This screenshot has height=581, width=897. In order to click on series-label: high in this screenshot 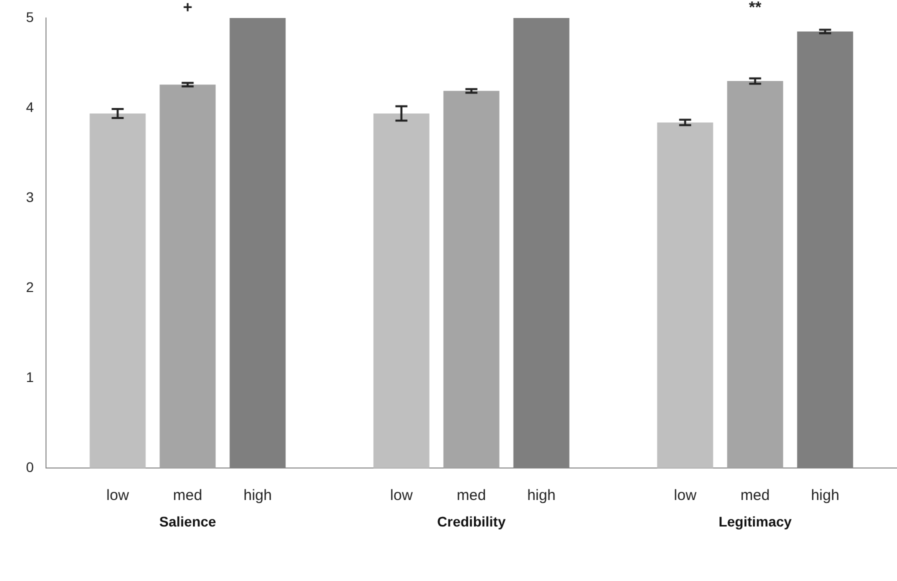, I will do `click(257, 495)`.